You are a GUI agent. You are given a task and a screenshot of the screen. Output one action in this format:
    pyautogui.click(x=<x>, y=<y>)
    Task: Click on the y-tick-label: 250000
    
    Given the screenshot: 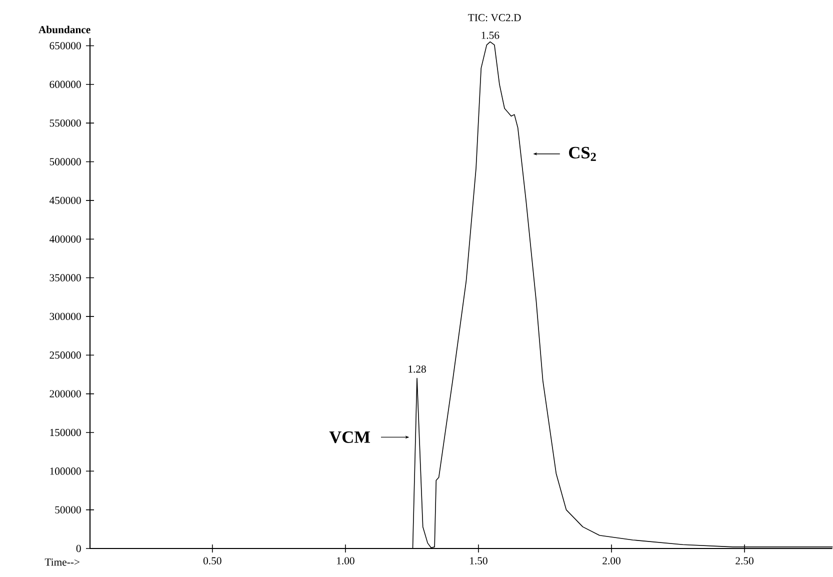 What is the action you would take?
    pyautogui.click(x=65, y=355)
    